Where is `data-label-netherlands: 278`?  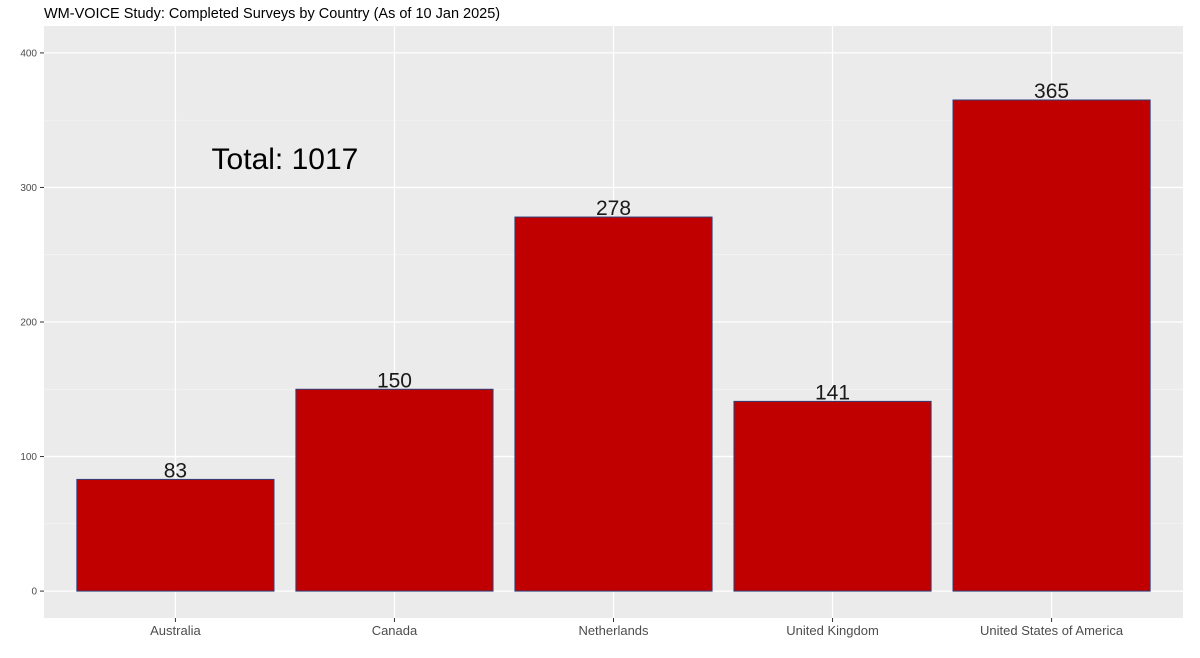
data-label-netherlands: 278 is located at coordinates (613, 208).